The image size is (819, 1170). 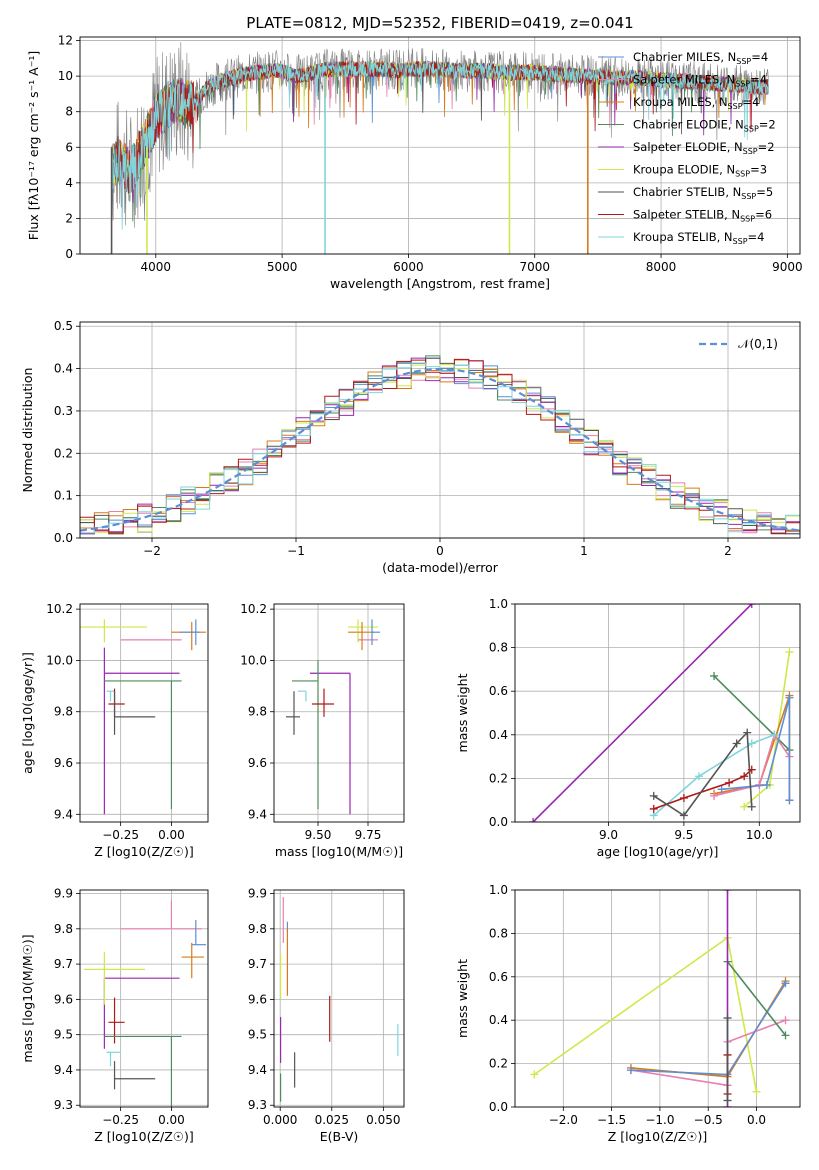 I want to click on y-tick-label: 9.9, so click(x=63, y=894).